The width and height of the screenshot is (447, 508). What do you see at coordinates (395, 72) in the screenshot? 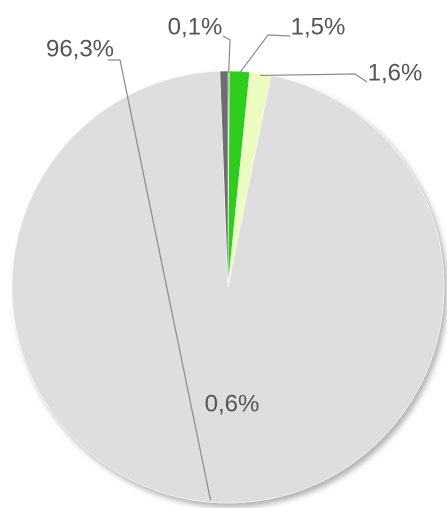
I see `data-label: 1,6%` at bounding box center [395, 72].